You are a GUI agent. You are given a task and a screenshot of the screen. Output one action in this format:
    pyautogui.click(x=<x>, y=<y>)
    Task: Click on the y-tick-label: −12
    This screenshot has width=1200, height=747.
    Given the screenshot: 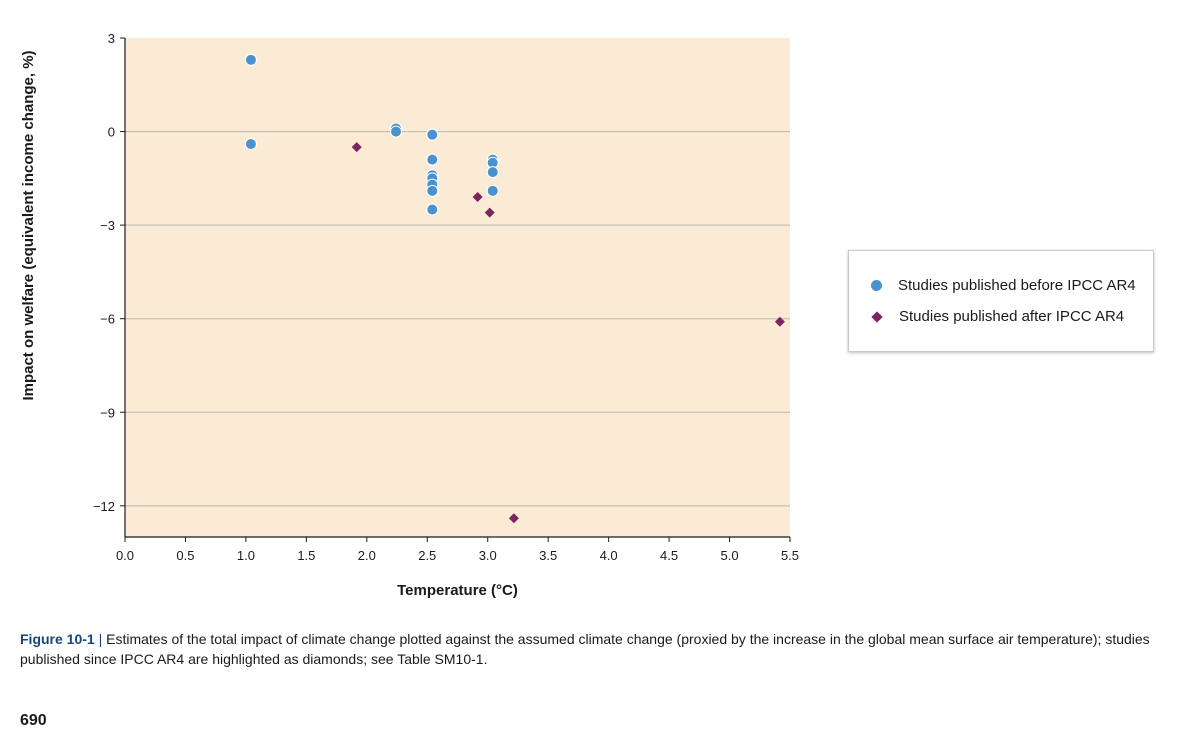 What is the action you would take?
    pyautogui.click(x=104, y=506)
    